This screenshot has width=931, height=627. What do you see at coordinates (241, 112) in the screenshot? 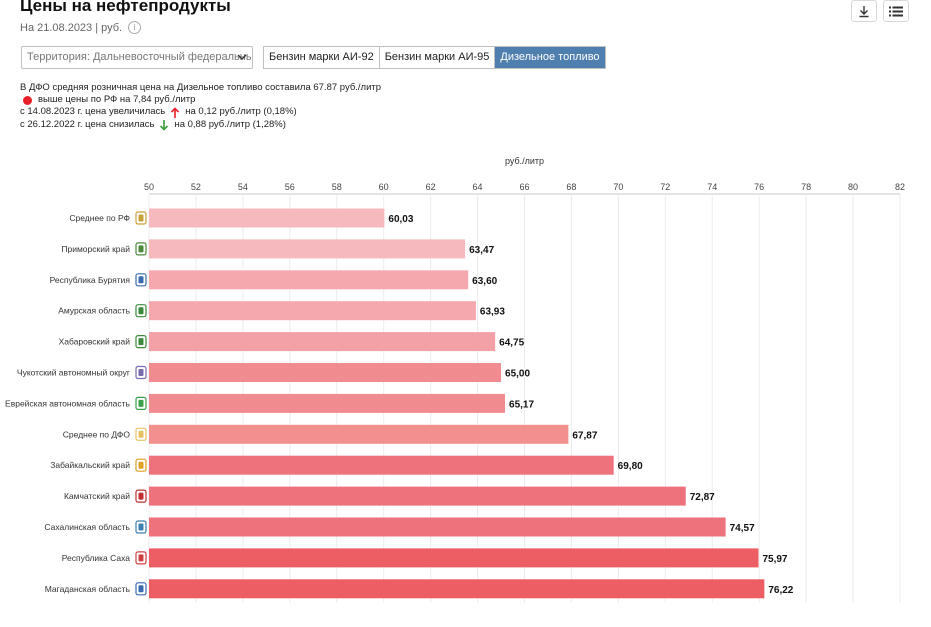
I see `summary-week-text-b: на 0,12 руб./литр (0,18%)` at bounding box center [241, 112].